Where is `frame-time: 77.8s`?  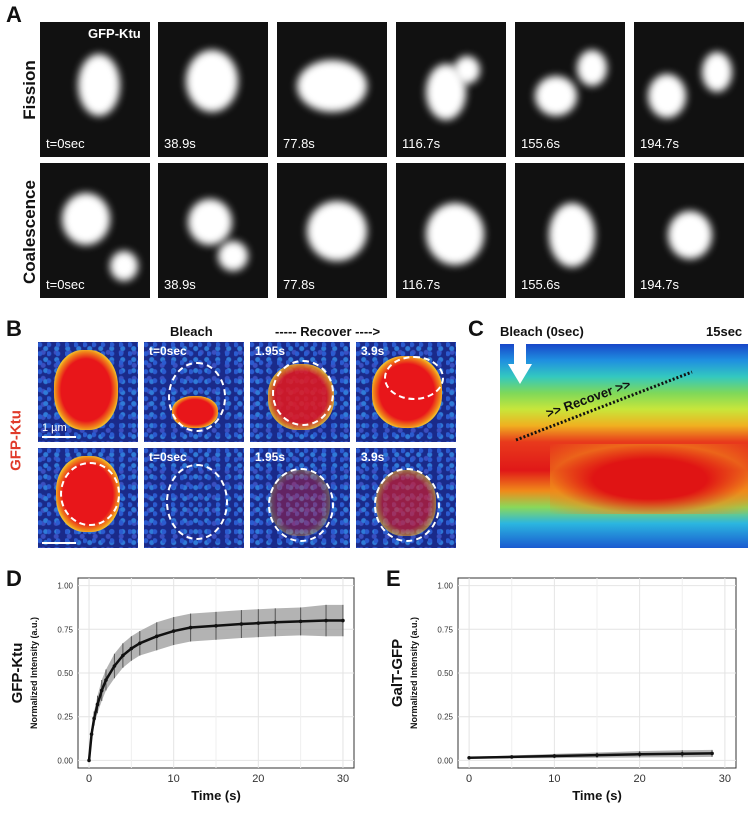 frame-time: 77.8s is located at coordinates (299, 284).